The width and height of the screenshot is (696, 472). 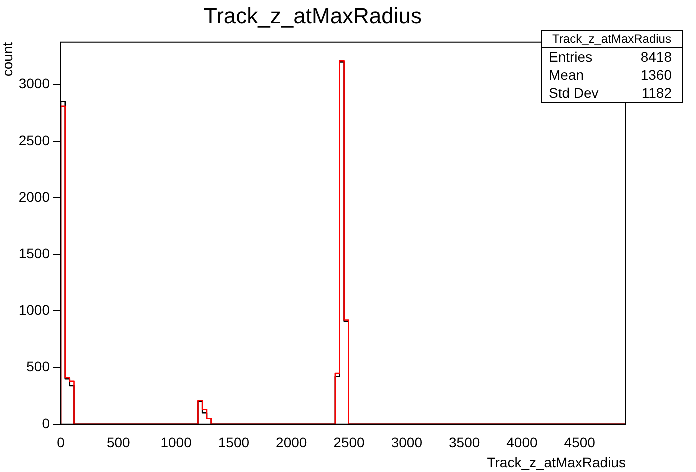 I want to click on x-tick-label: 3000, so click(x=407, y=442).